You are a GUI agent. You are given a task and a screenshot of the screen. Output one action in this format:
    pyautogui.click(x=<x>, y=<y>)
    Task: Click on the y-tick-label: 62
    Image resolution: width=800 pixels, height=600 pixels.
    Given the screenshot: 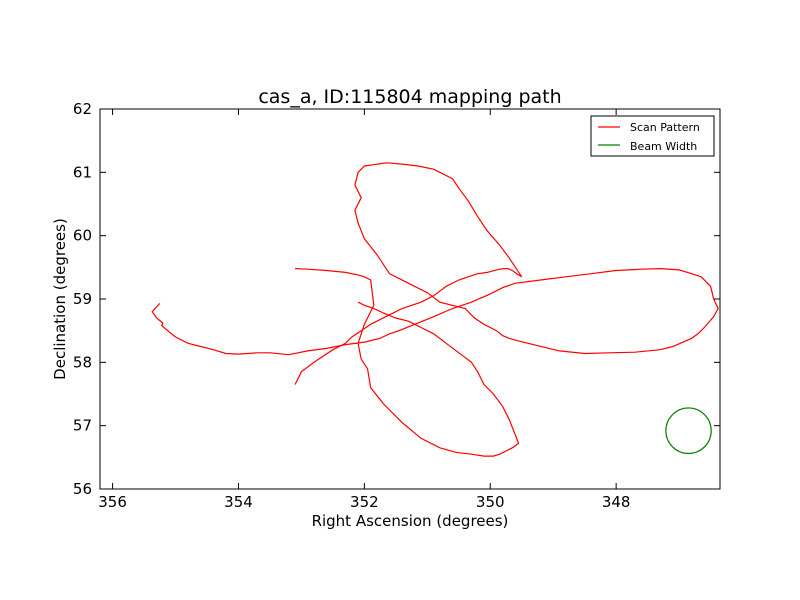 What is the action you would take?
    pyautogui.click(x=82, y=109)
    